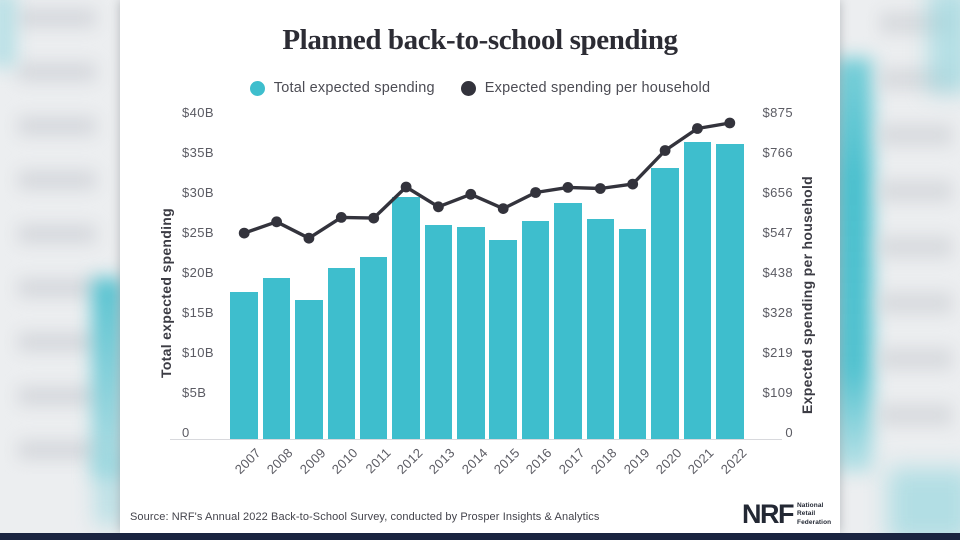 This screenshot has height=540, width=960. What do you see at coordinates (166, 293) in the screenshot?
I see `y-axis-title-left: Total expected spending` at bounding box center [166, 293].